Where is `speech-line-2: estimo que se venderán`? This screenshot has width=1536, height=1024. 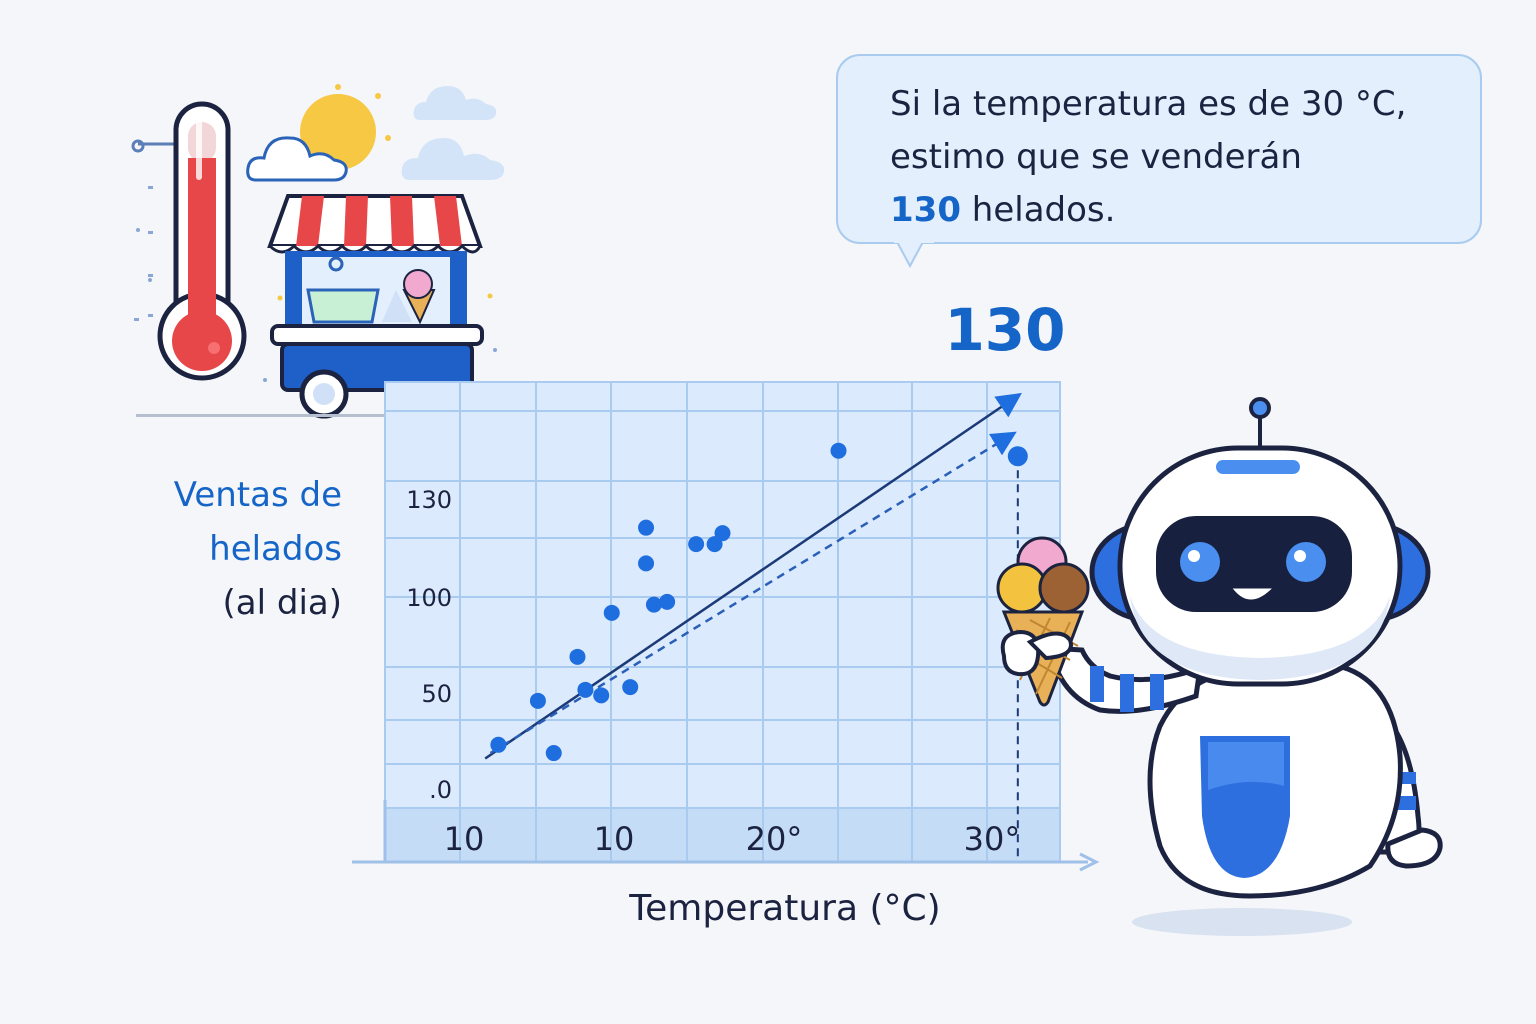
speech-line-2: estimo que se venderán is located at coordinates (1096, 157).